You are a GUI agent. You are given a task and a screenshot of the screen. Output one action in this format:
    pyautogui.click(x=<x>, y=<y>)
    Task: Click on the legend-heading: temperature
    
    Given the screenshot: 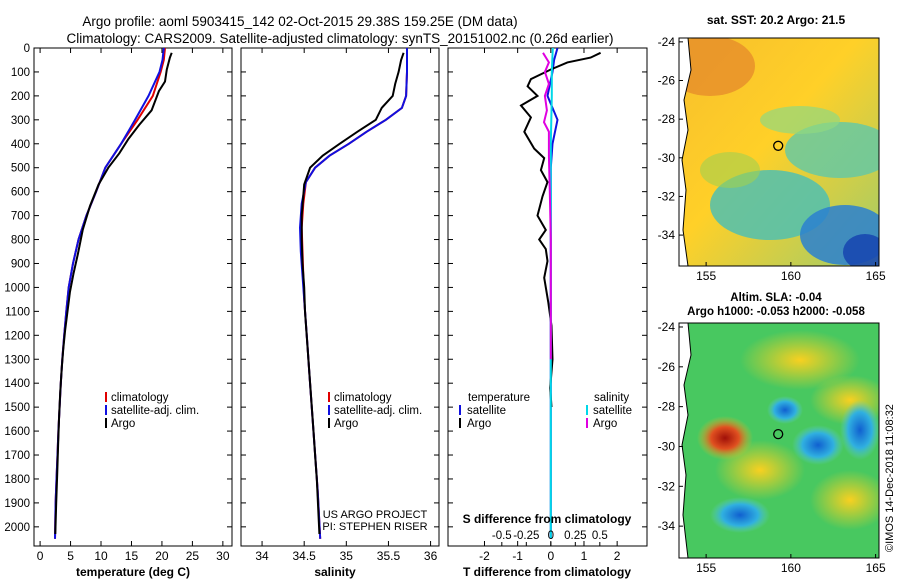 What is the action you would take?
    pyautogui.click(x=499, y=398)
    